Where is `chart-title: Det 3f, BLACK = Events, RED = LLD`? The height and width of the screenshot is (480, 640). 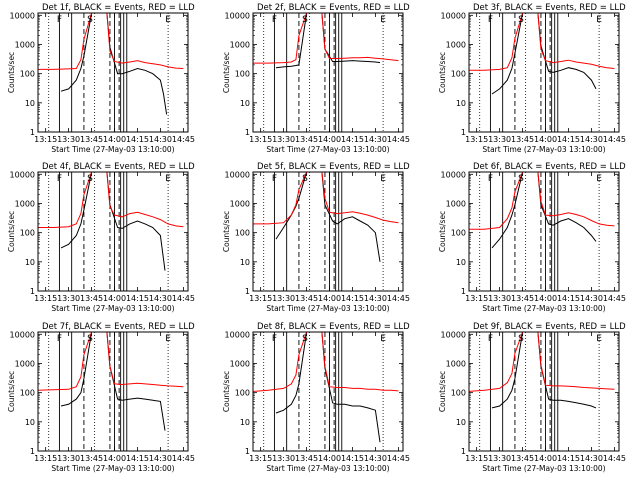 chart-title: Det 3f, BLACK = Events, RED = LLD is located at coordinates (549, 8).